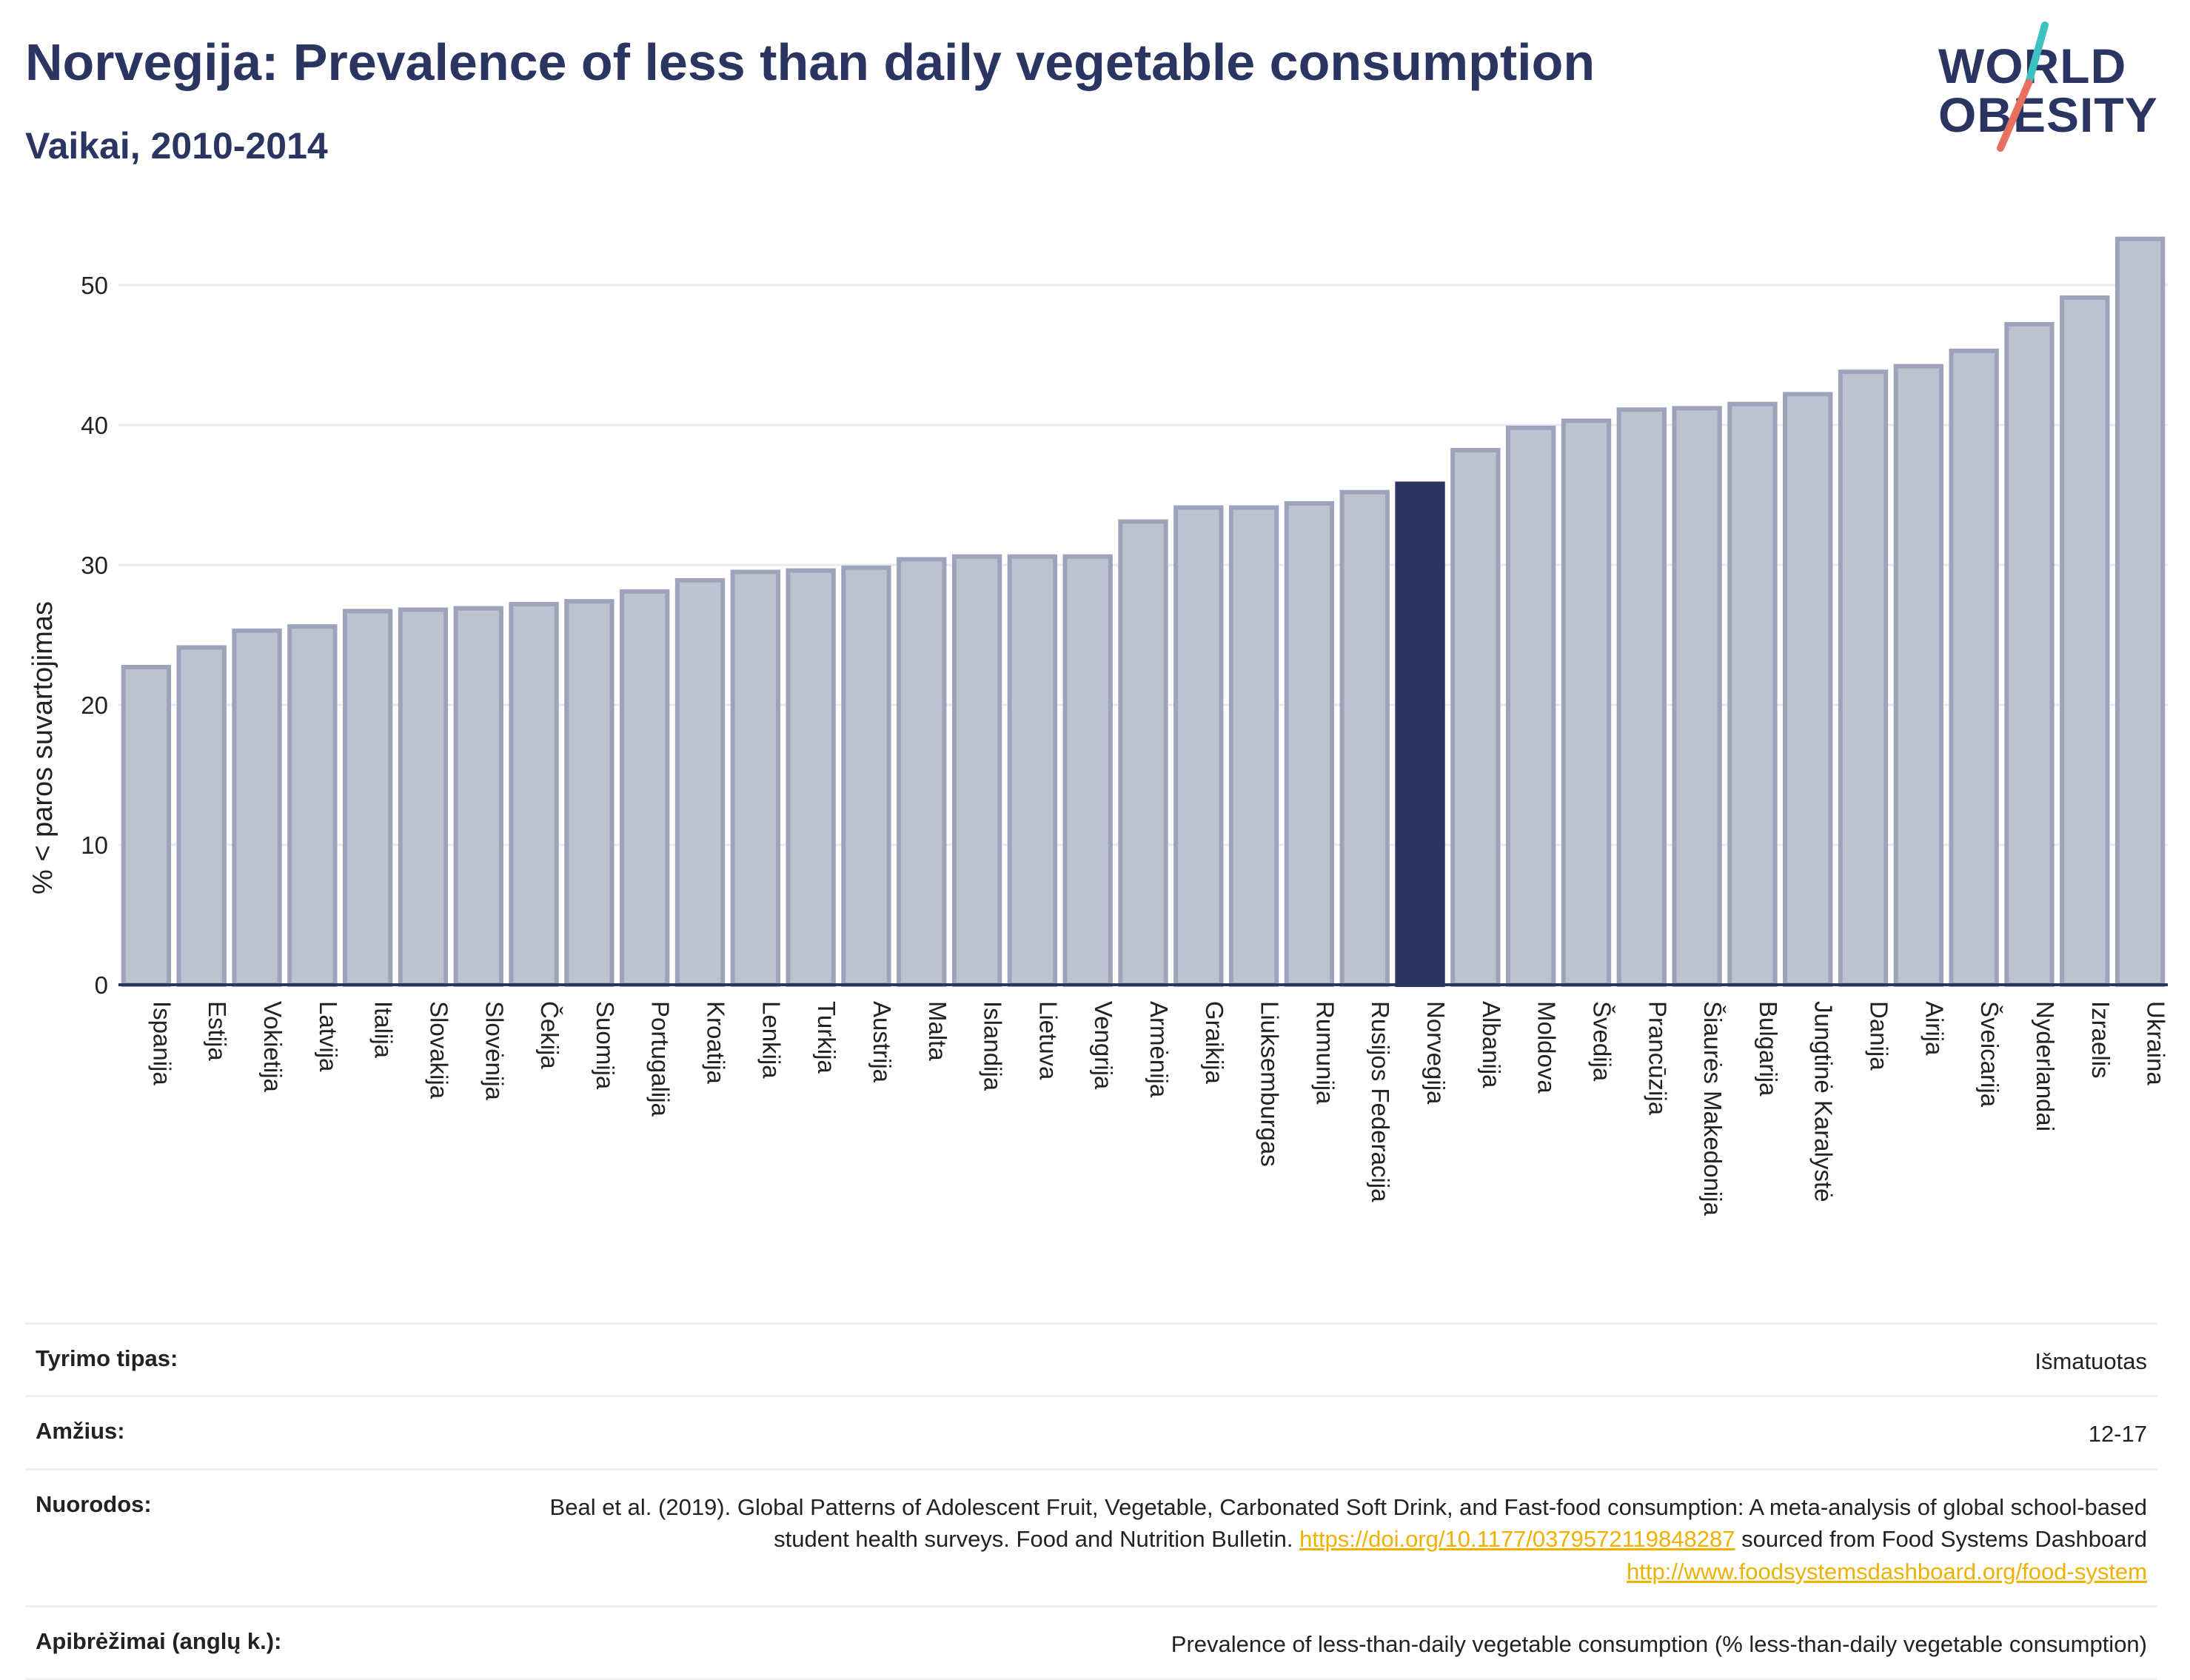 The image size is (2190, 1680). Describe the element at coordinates (80, 1431) in the screenshot. I see `info-label-age: Amžius:` at that location.